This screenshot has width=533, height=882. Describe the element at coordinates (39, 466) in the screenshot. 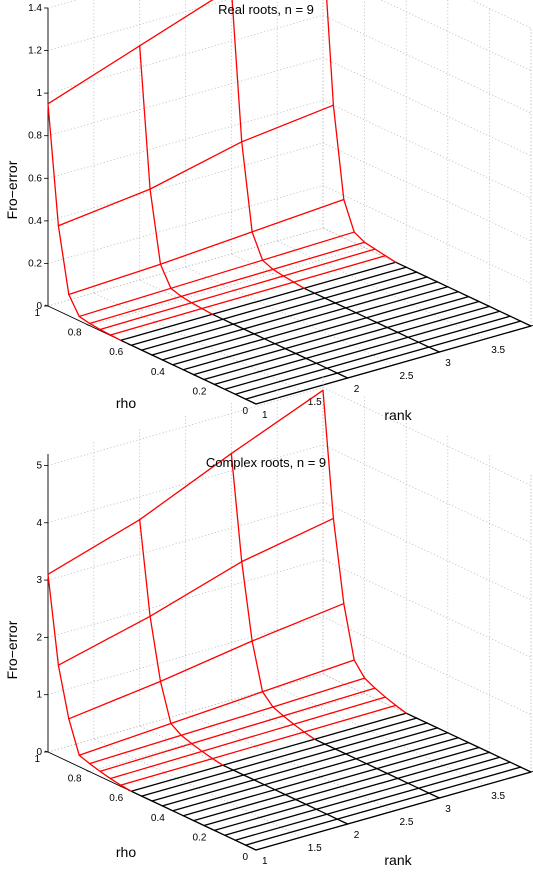

I see `z-tick-label: 5` at that location.